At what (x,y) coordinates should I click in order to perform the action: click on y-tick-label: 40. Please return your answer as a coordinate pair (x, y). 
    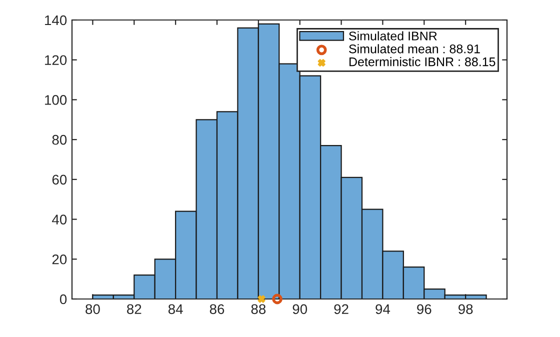
    Looking at the image, I should click on (59, 219).